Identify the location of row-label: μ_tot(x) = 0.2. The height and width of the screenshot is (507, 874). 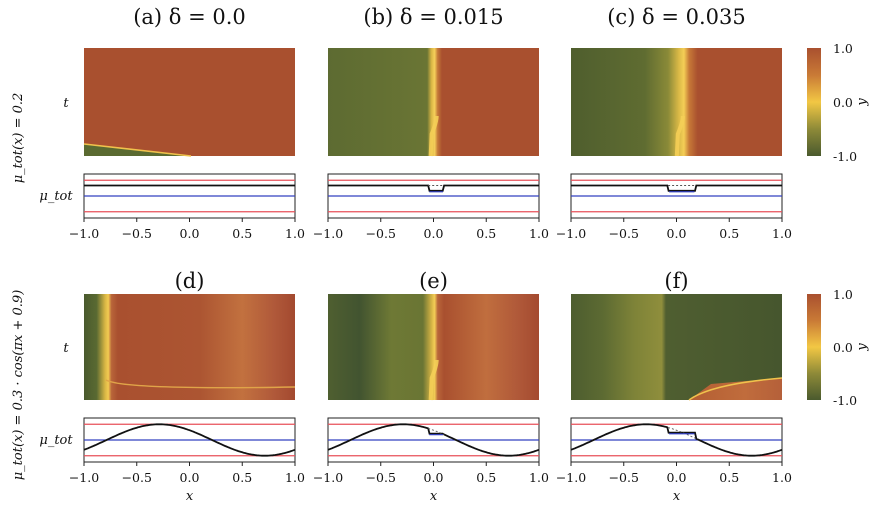
(18, 138).